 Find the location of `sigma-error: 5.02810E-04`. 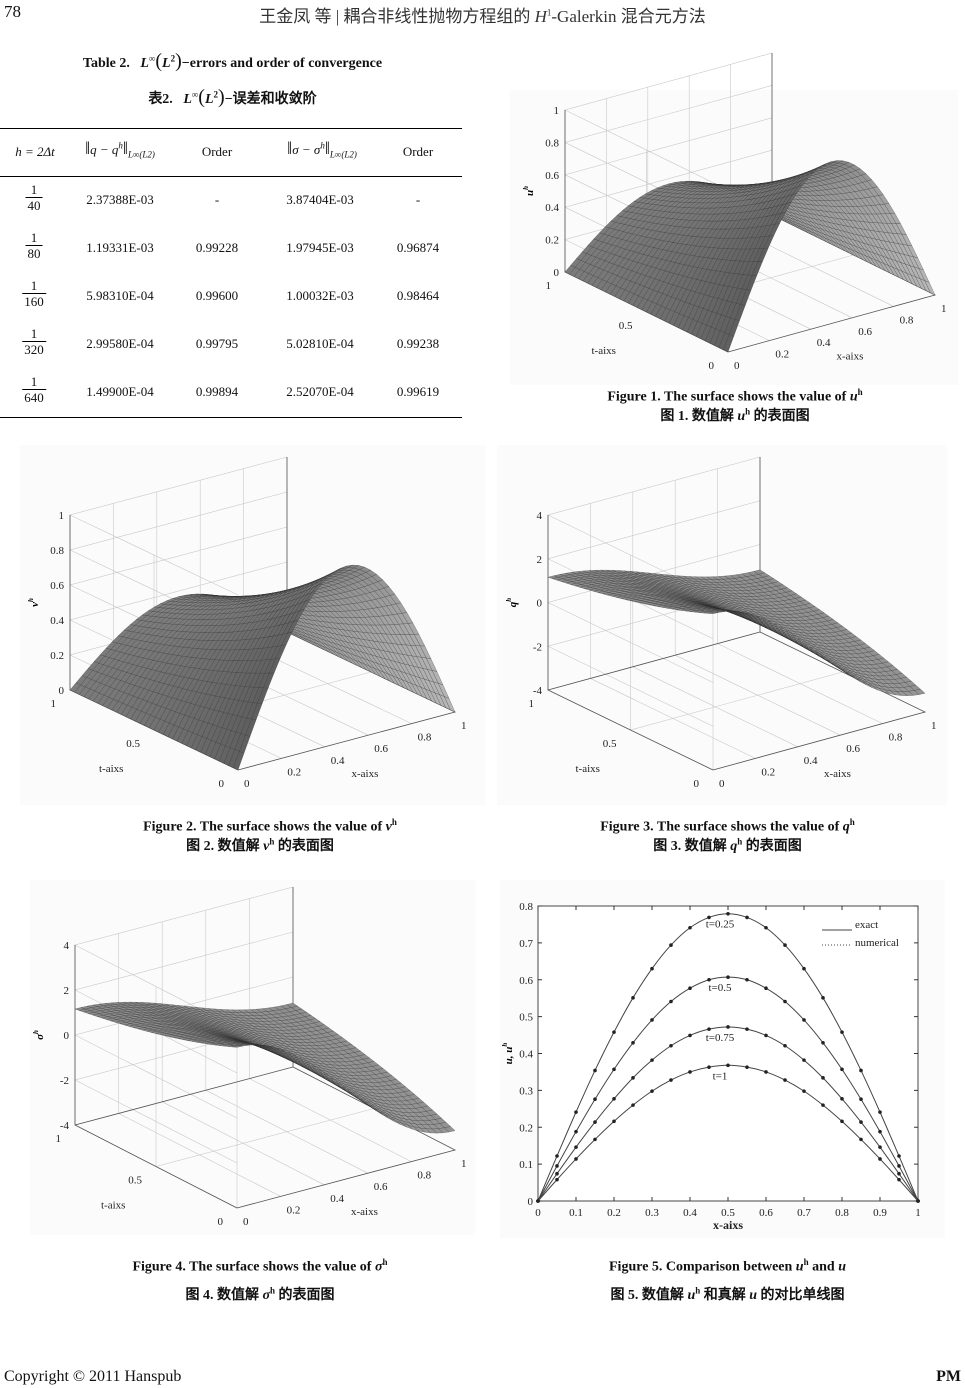

sigma-error: 5.02810E-04 is located at coordinates (320, 343).